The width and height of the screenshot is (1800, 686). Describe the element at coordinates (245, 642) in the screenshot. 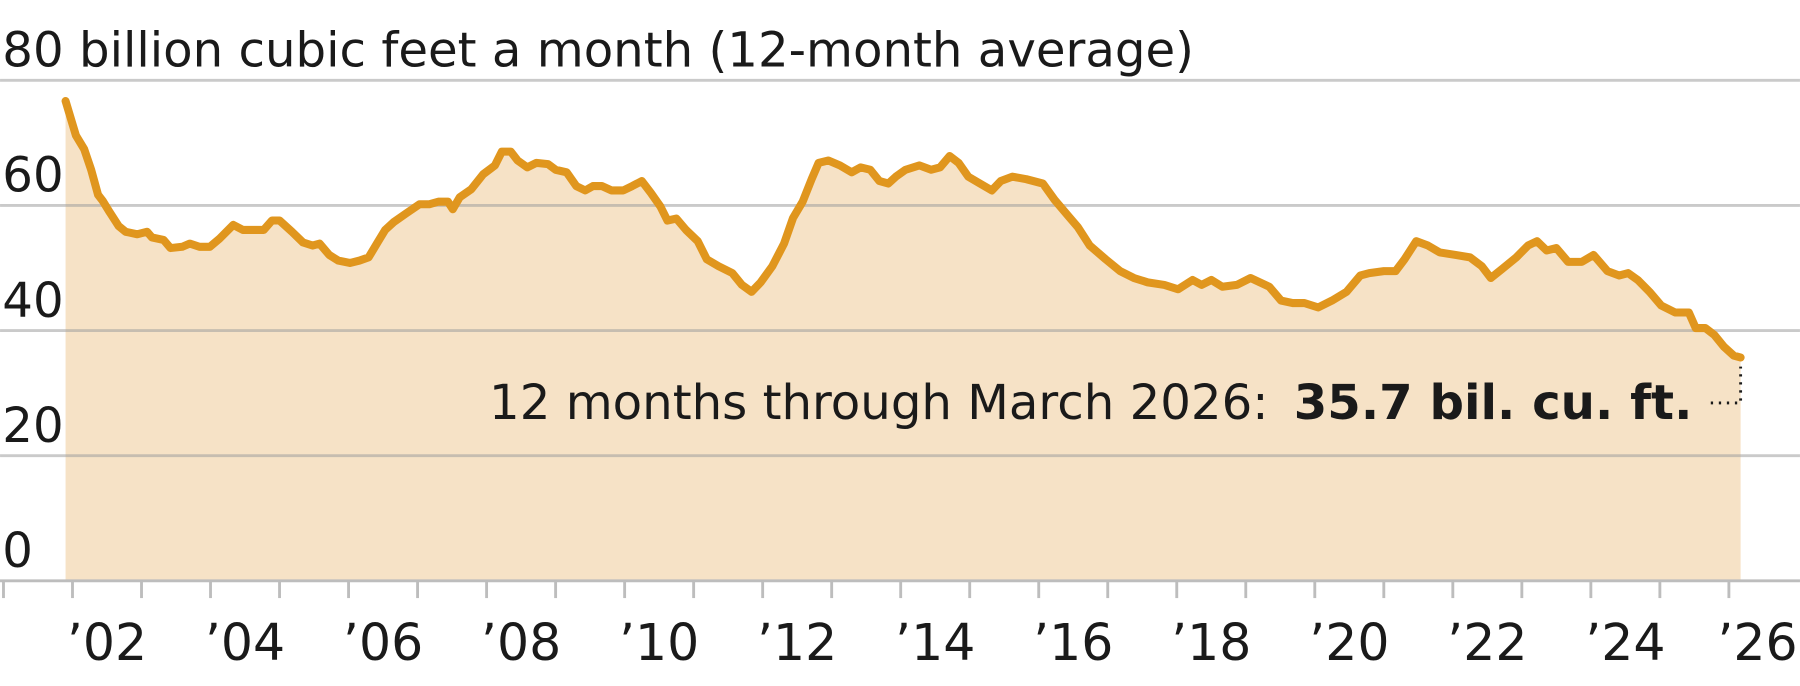

I see `x-tick-label: ’04` at that location.